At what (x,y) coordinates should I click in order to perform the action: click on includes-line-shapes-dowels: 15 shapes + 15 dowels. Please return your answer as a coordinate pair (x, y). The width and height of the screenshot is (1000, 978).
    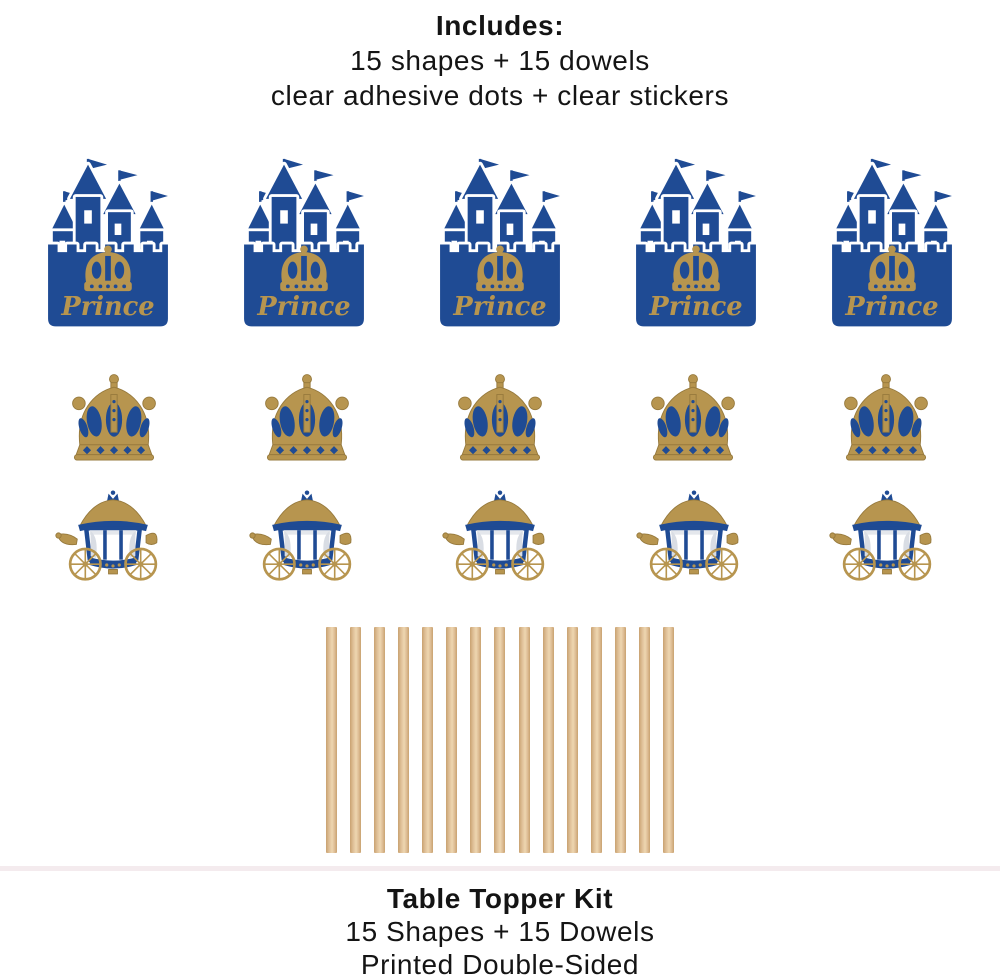
    Looking at the image, I should click on (500, 60).